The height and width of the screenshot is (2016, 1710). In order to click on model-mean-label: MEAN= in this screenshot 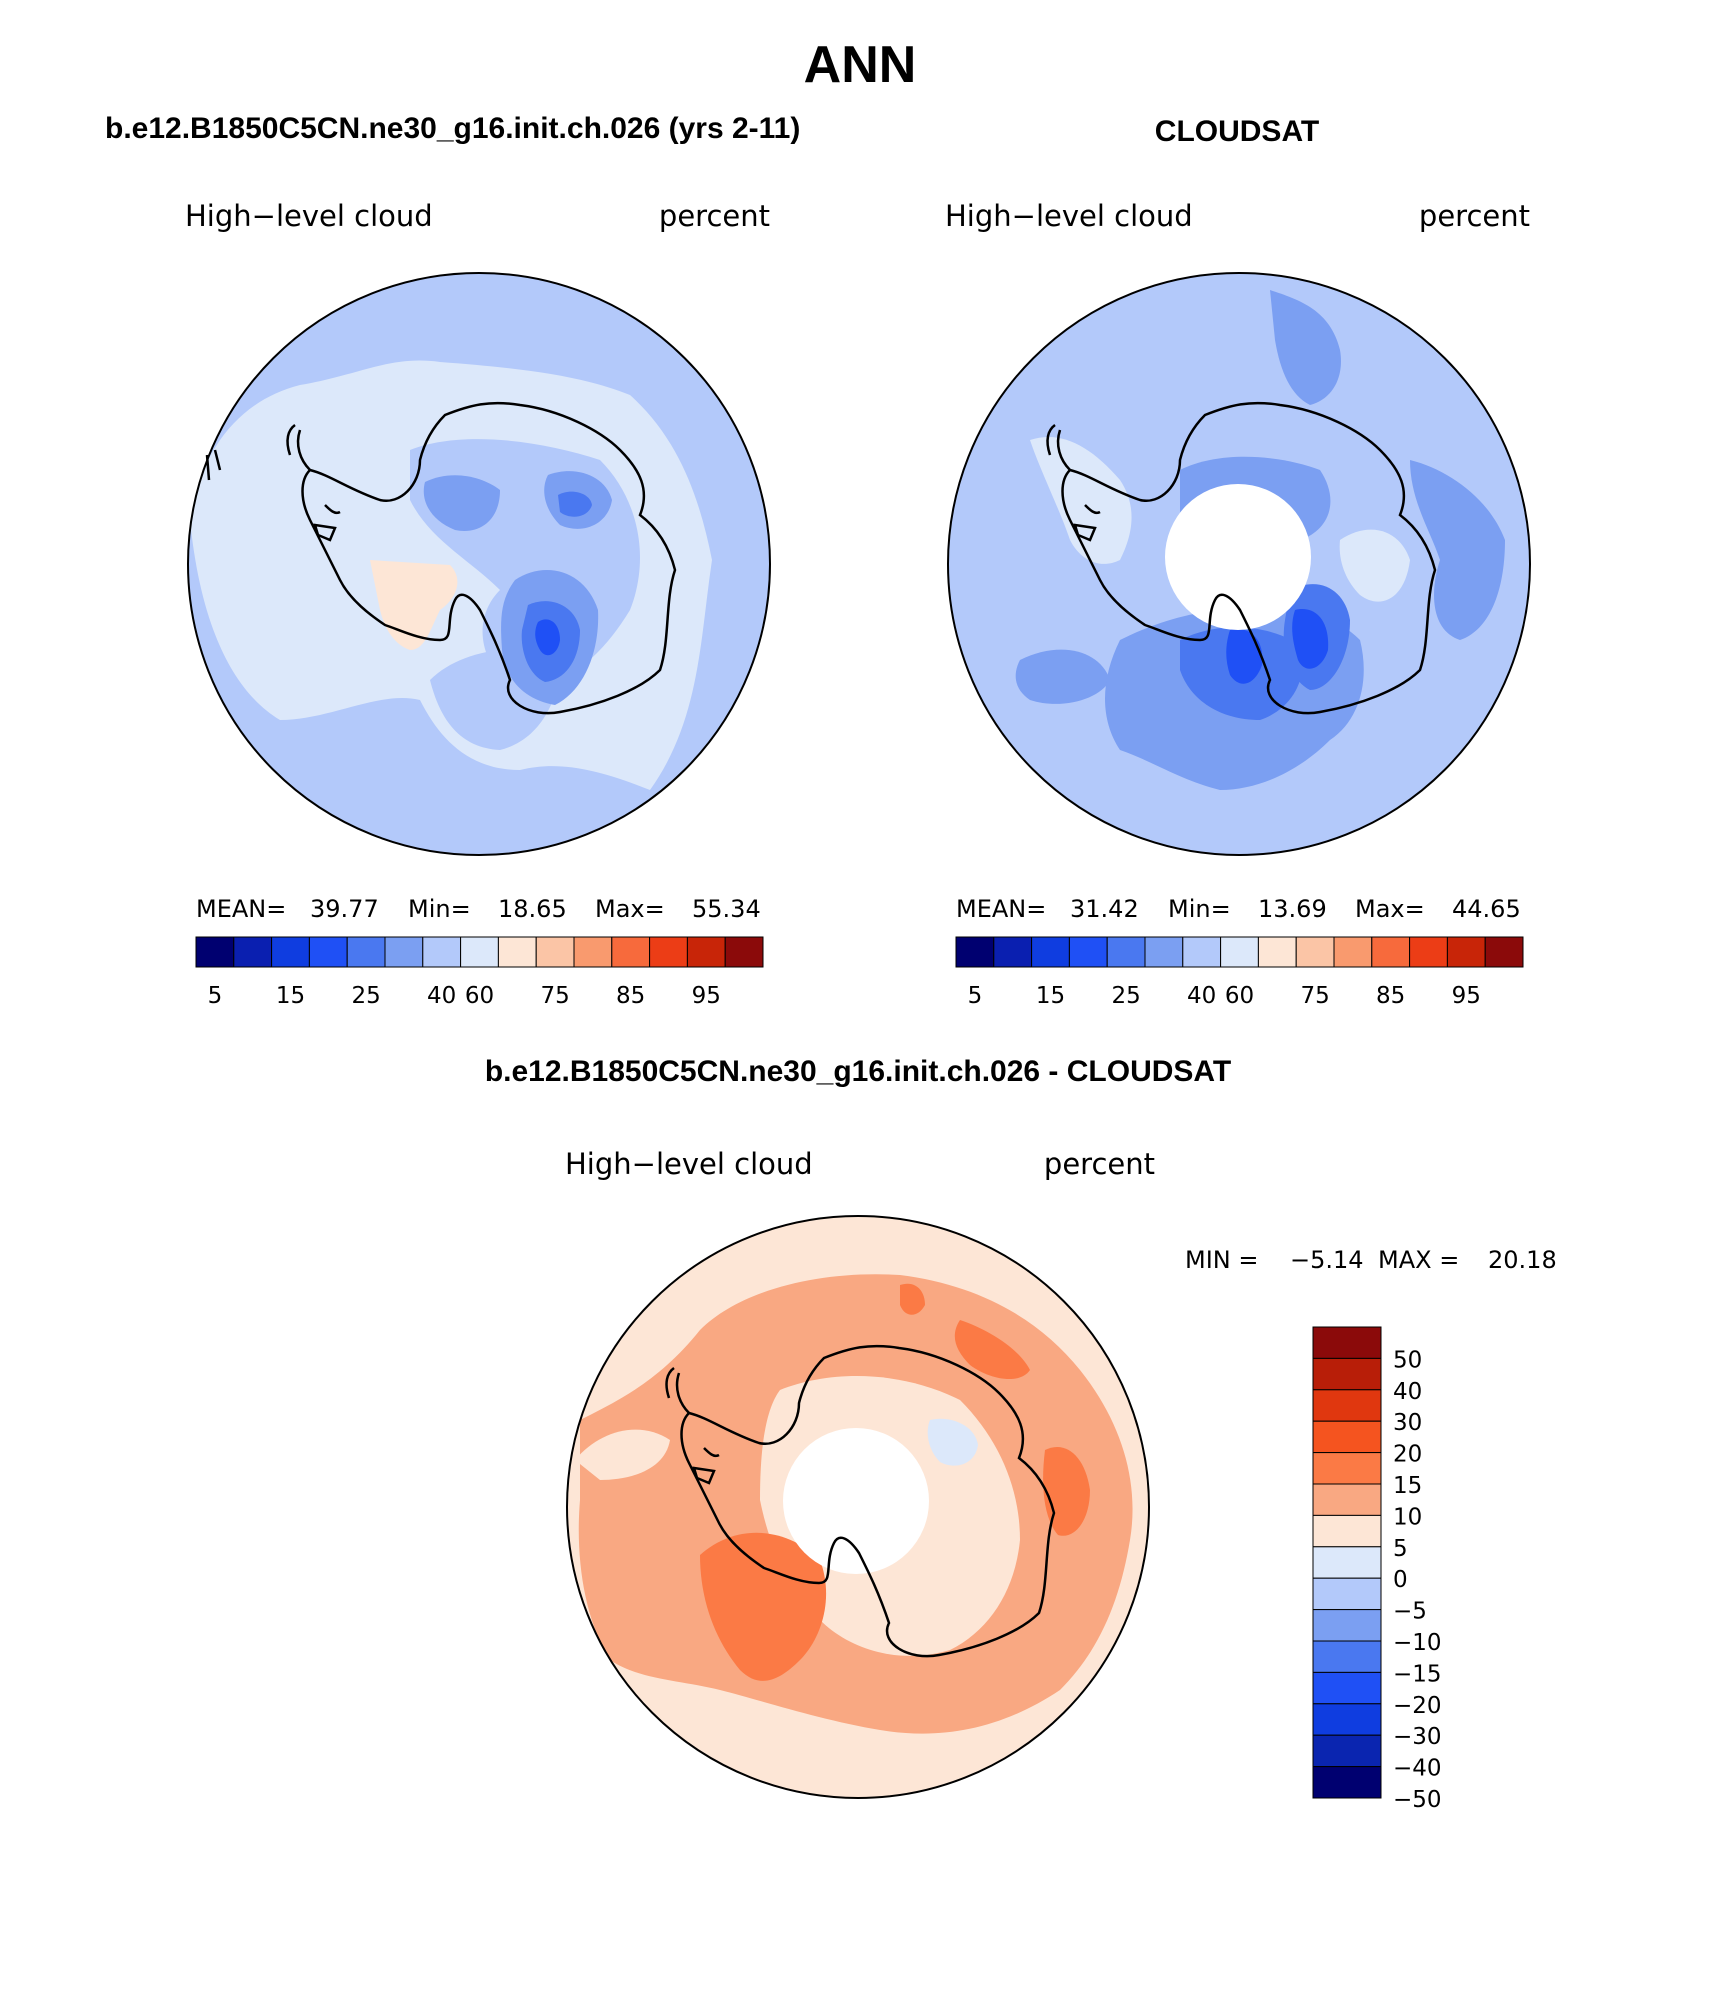, I will do `click(241, 909)`.